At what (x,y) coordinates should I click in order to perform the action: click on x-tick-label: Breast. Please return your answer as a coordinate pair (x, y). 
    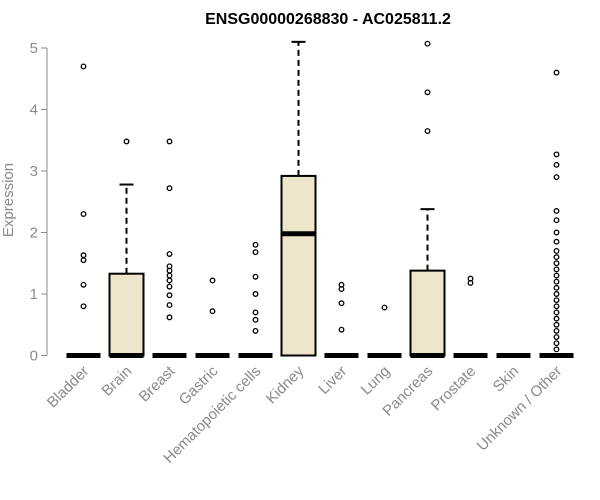
    Looking at the image, I should click on (157, 383).